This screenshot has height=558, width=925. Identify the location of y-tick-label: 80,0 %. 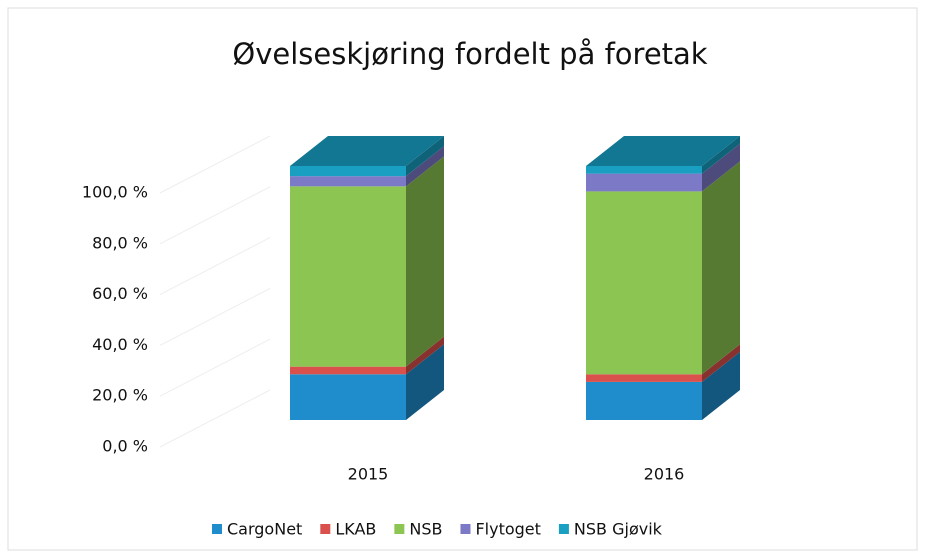
(120, 242).